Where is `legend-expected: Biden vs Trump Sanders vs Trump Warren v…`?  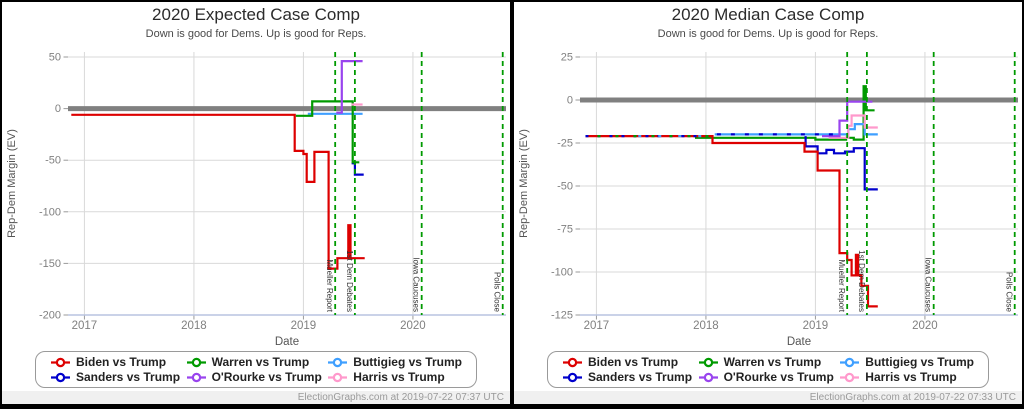
legend-expected: Biden vs Trump Sanders vs Trump Warren v… is located at coordinates (256, 369).